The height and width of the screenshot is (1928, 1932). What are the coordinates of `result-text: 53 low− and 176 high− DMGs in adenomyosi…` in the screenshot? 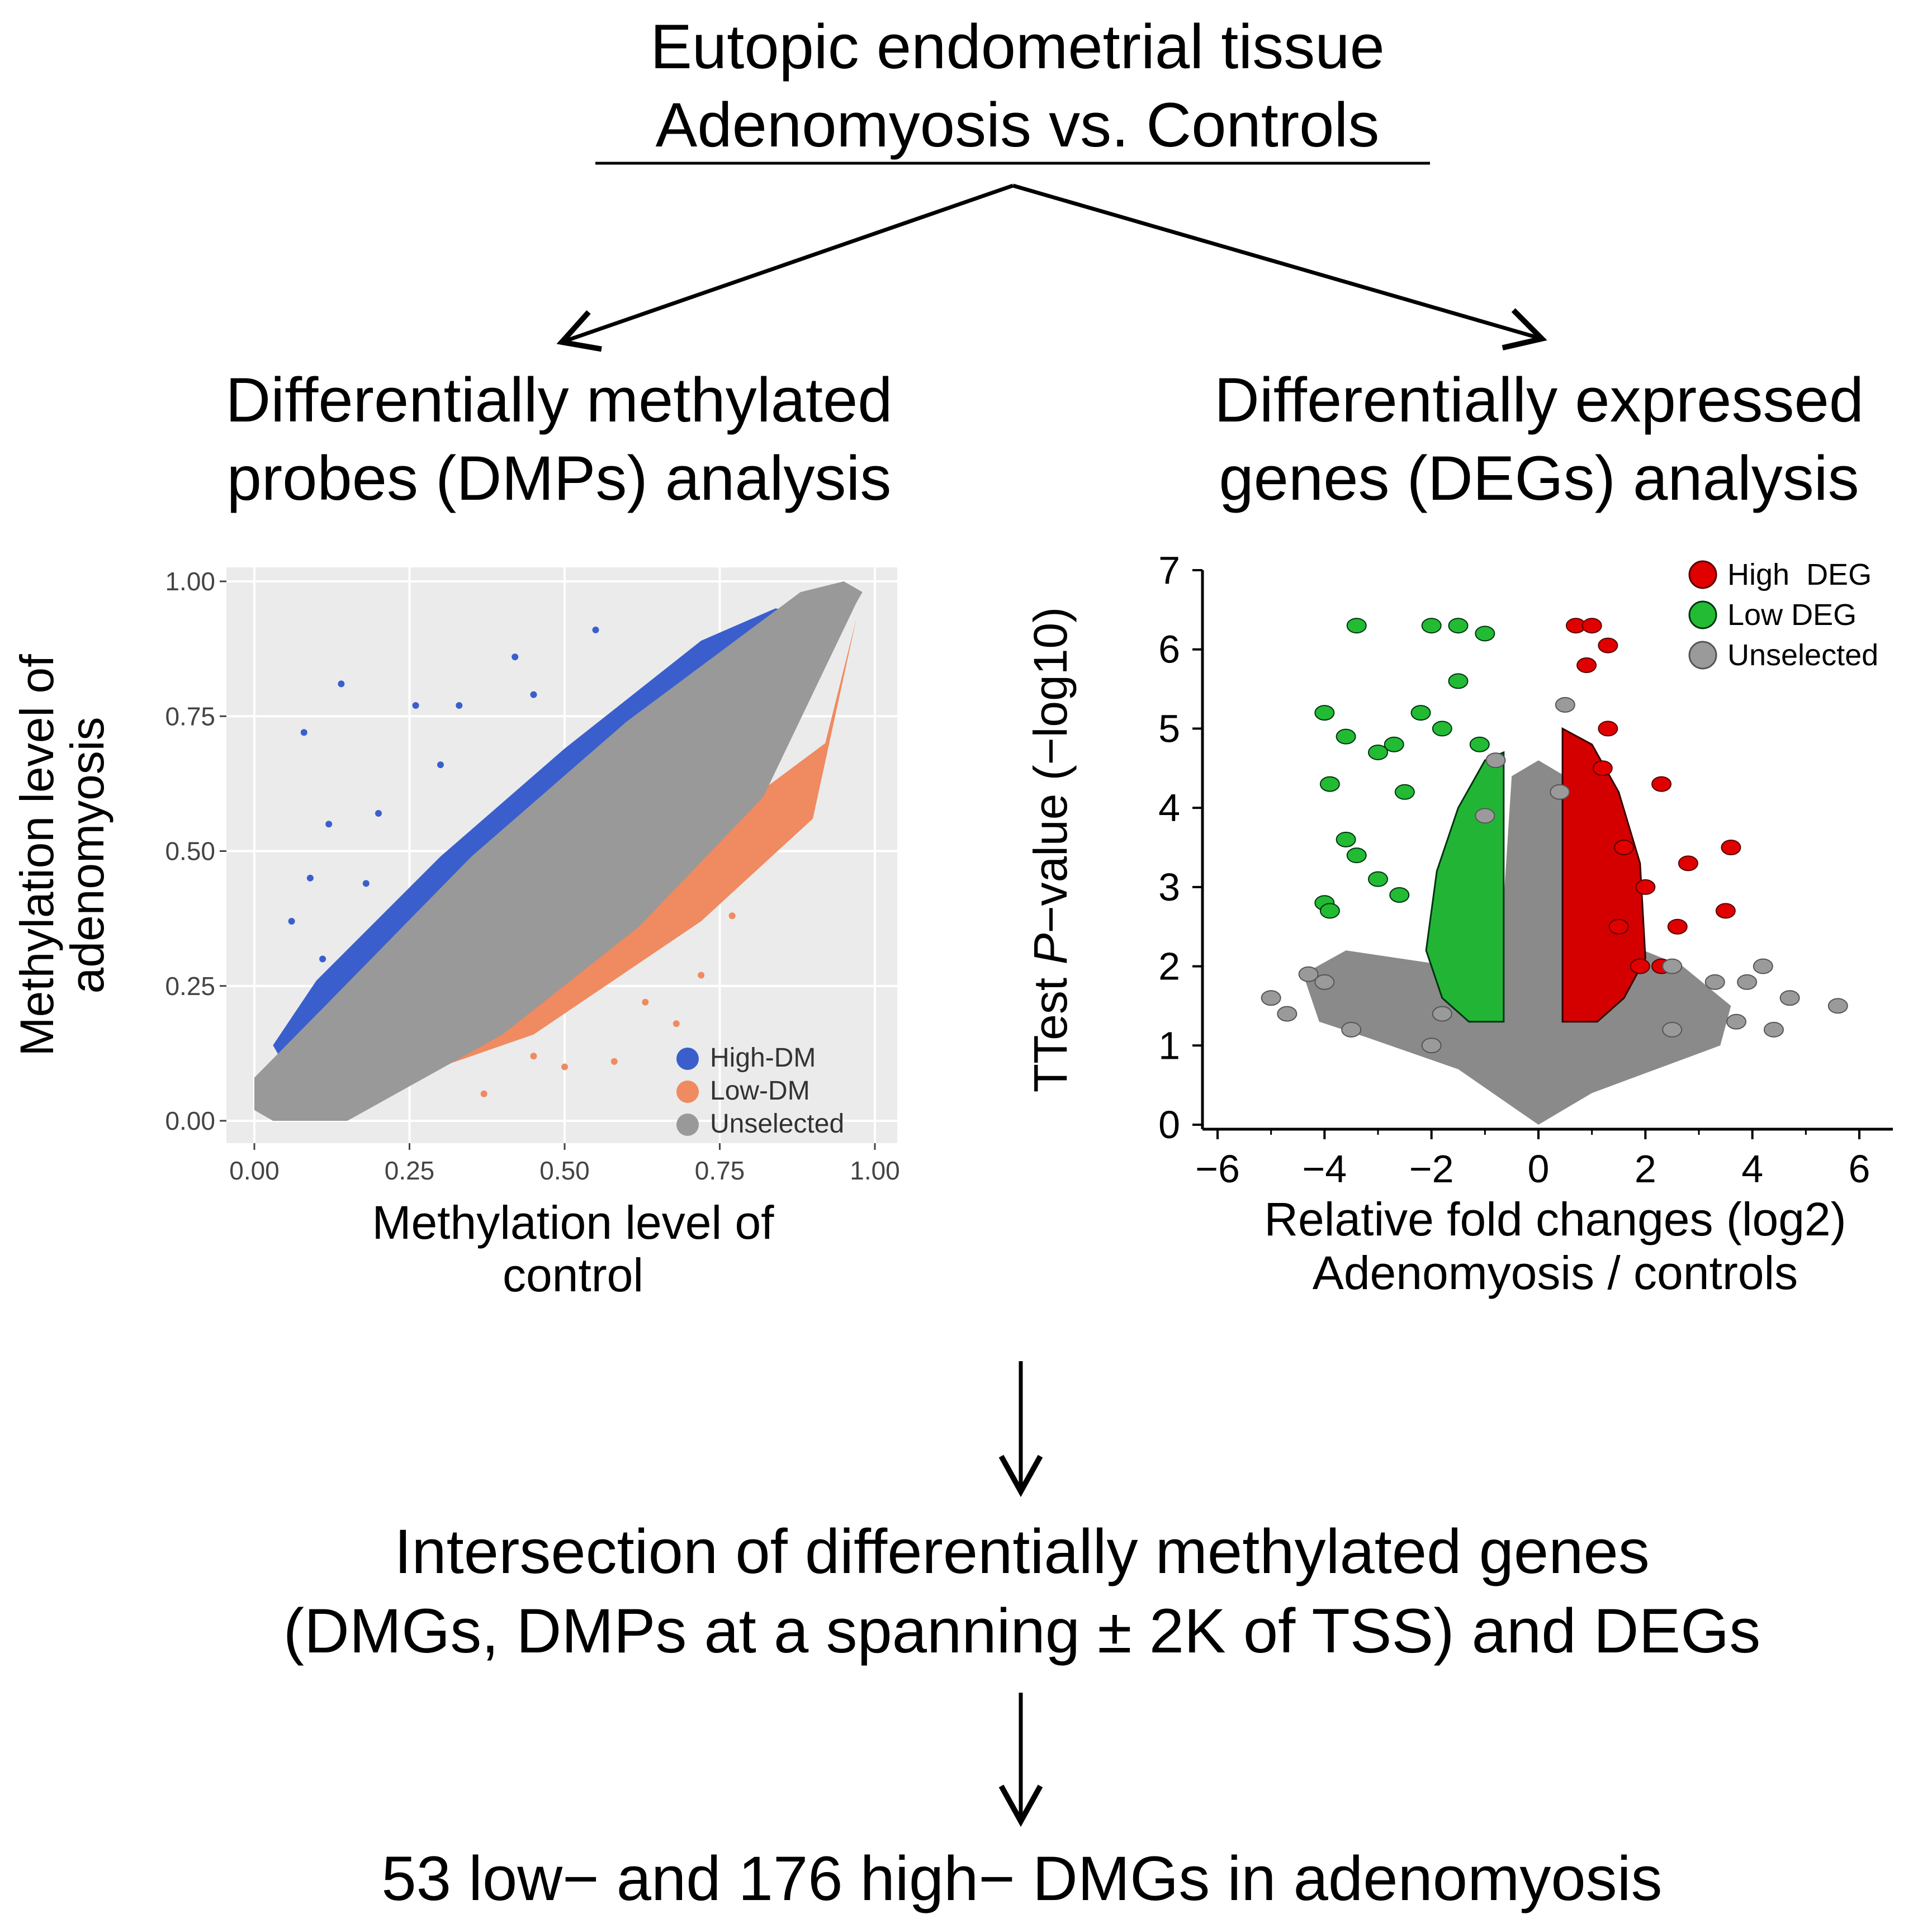 It's located at (1022, 1878).